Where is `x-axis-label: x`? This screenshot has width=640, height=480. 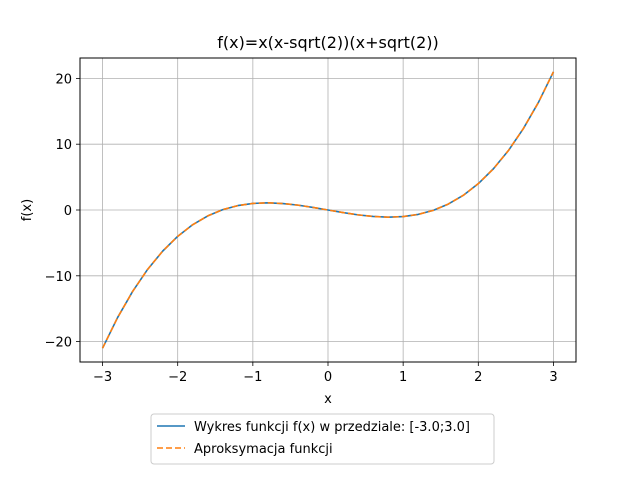
x-axis-label: x is located at coordinates (328, 399).